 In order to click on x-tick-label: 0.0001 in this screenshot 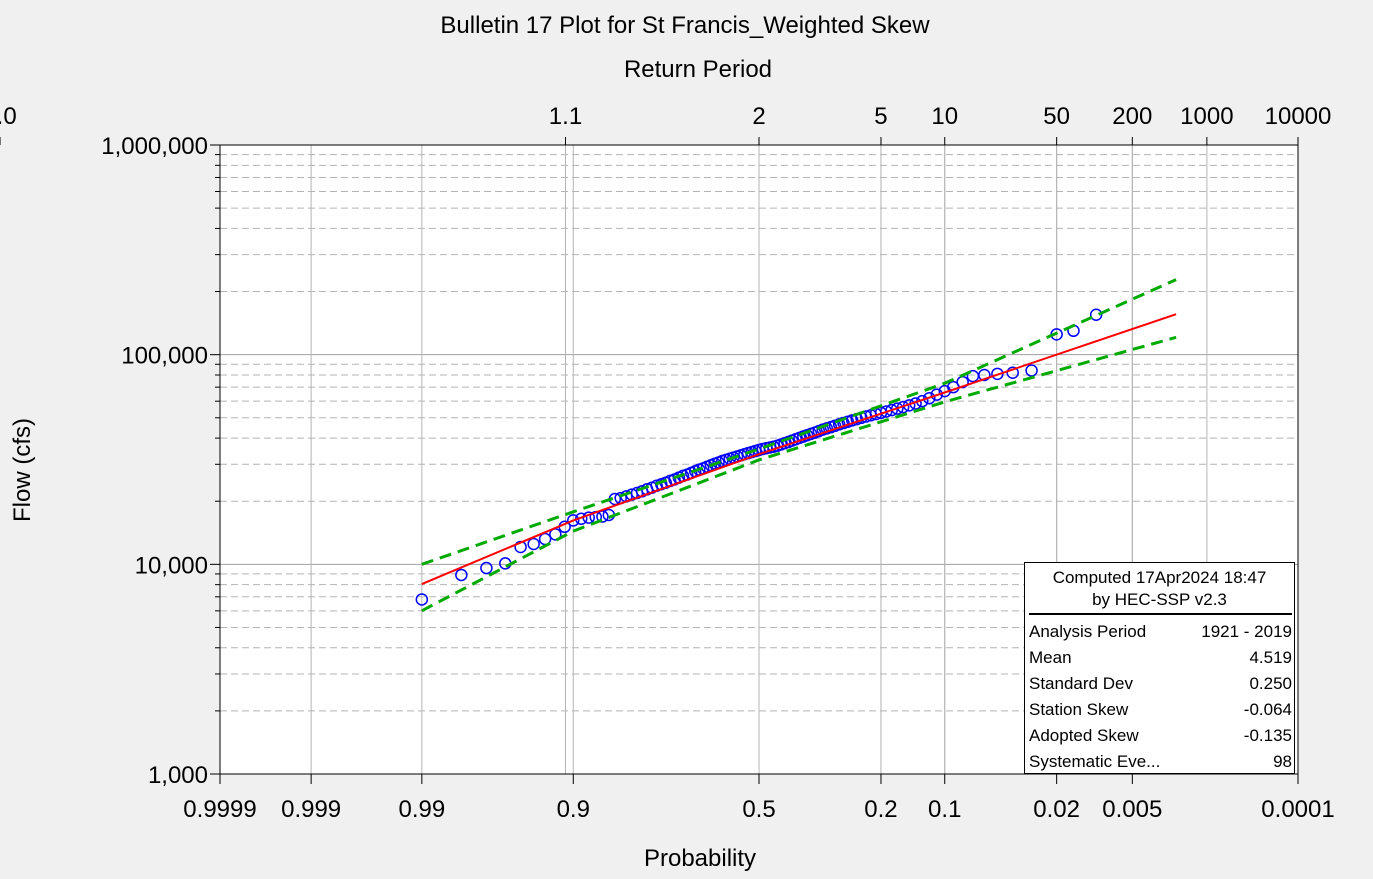, I will do `click(1297, 809)`.